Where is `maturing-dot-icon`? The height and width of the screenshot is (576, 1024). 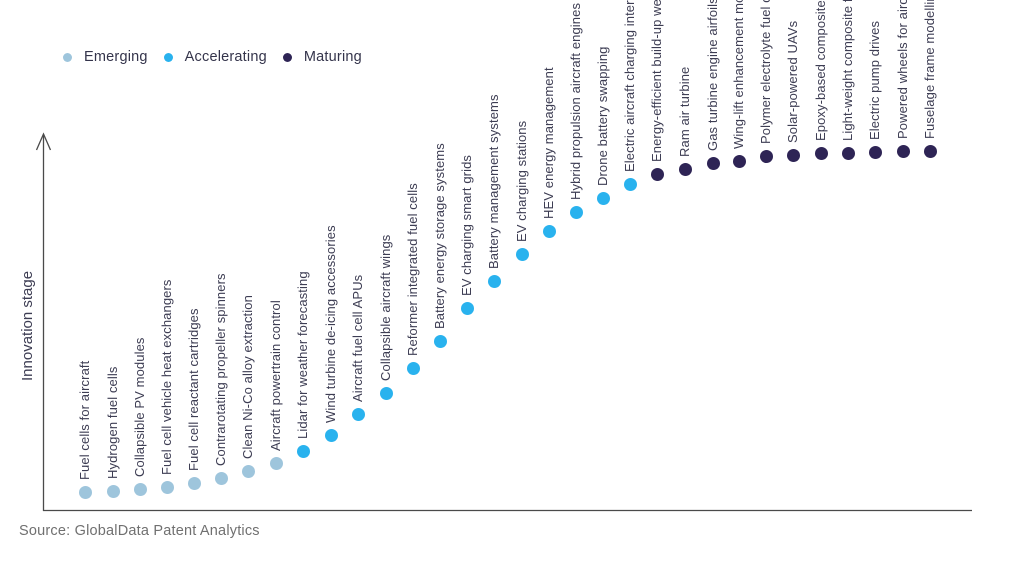 maturing-dot-icon is located at coordinates (287, 57).